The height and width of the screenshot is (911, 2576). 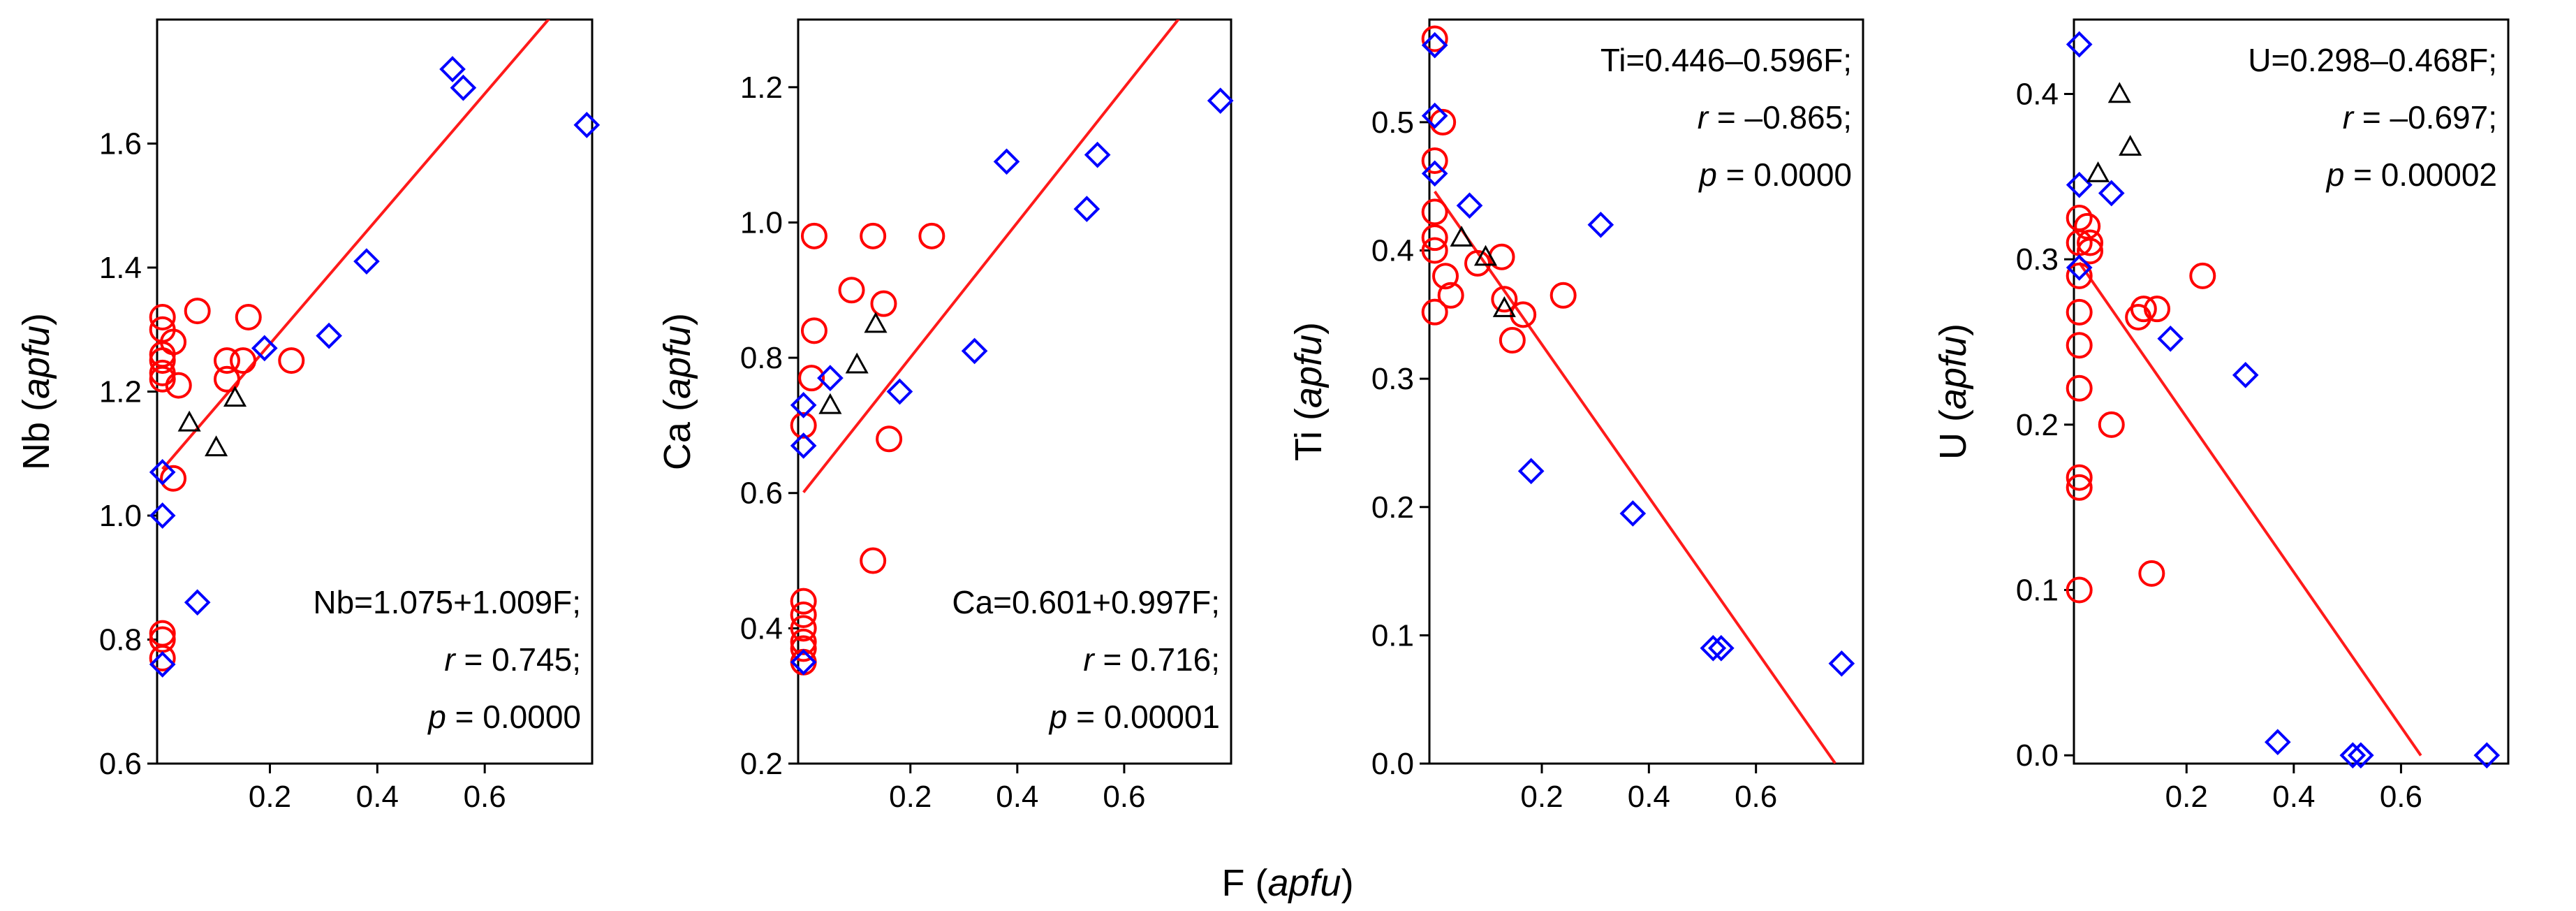 I want to click on y-tick-label: 0.6, so click(x=120, y=764).